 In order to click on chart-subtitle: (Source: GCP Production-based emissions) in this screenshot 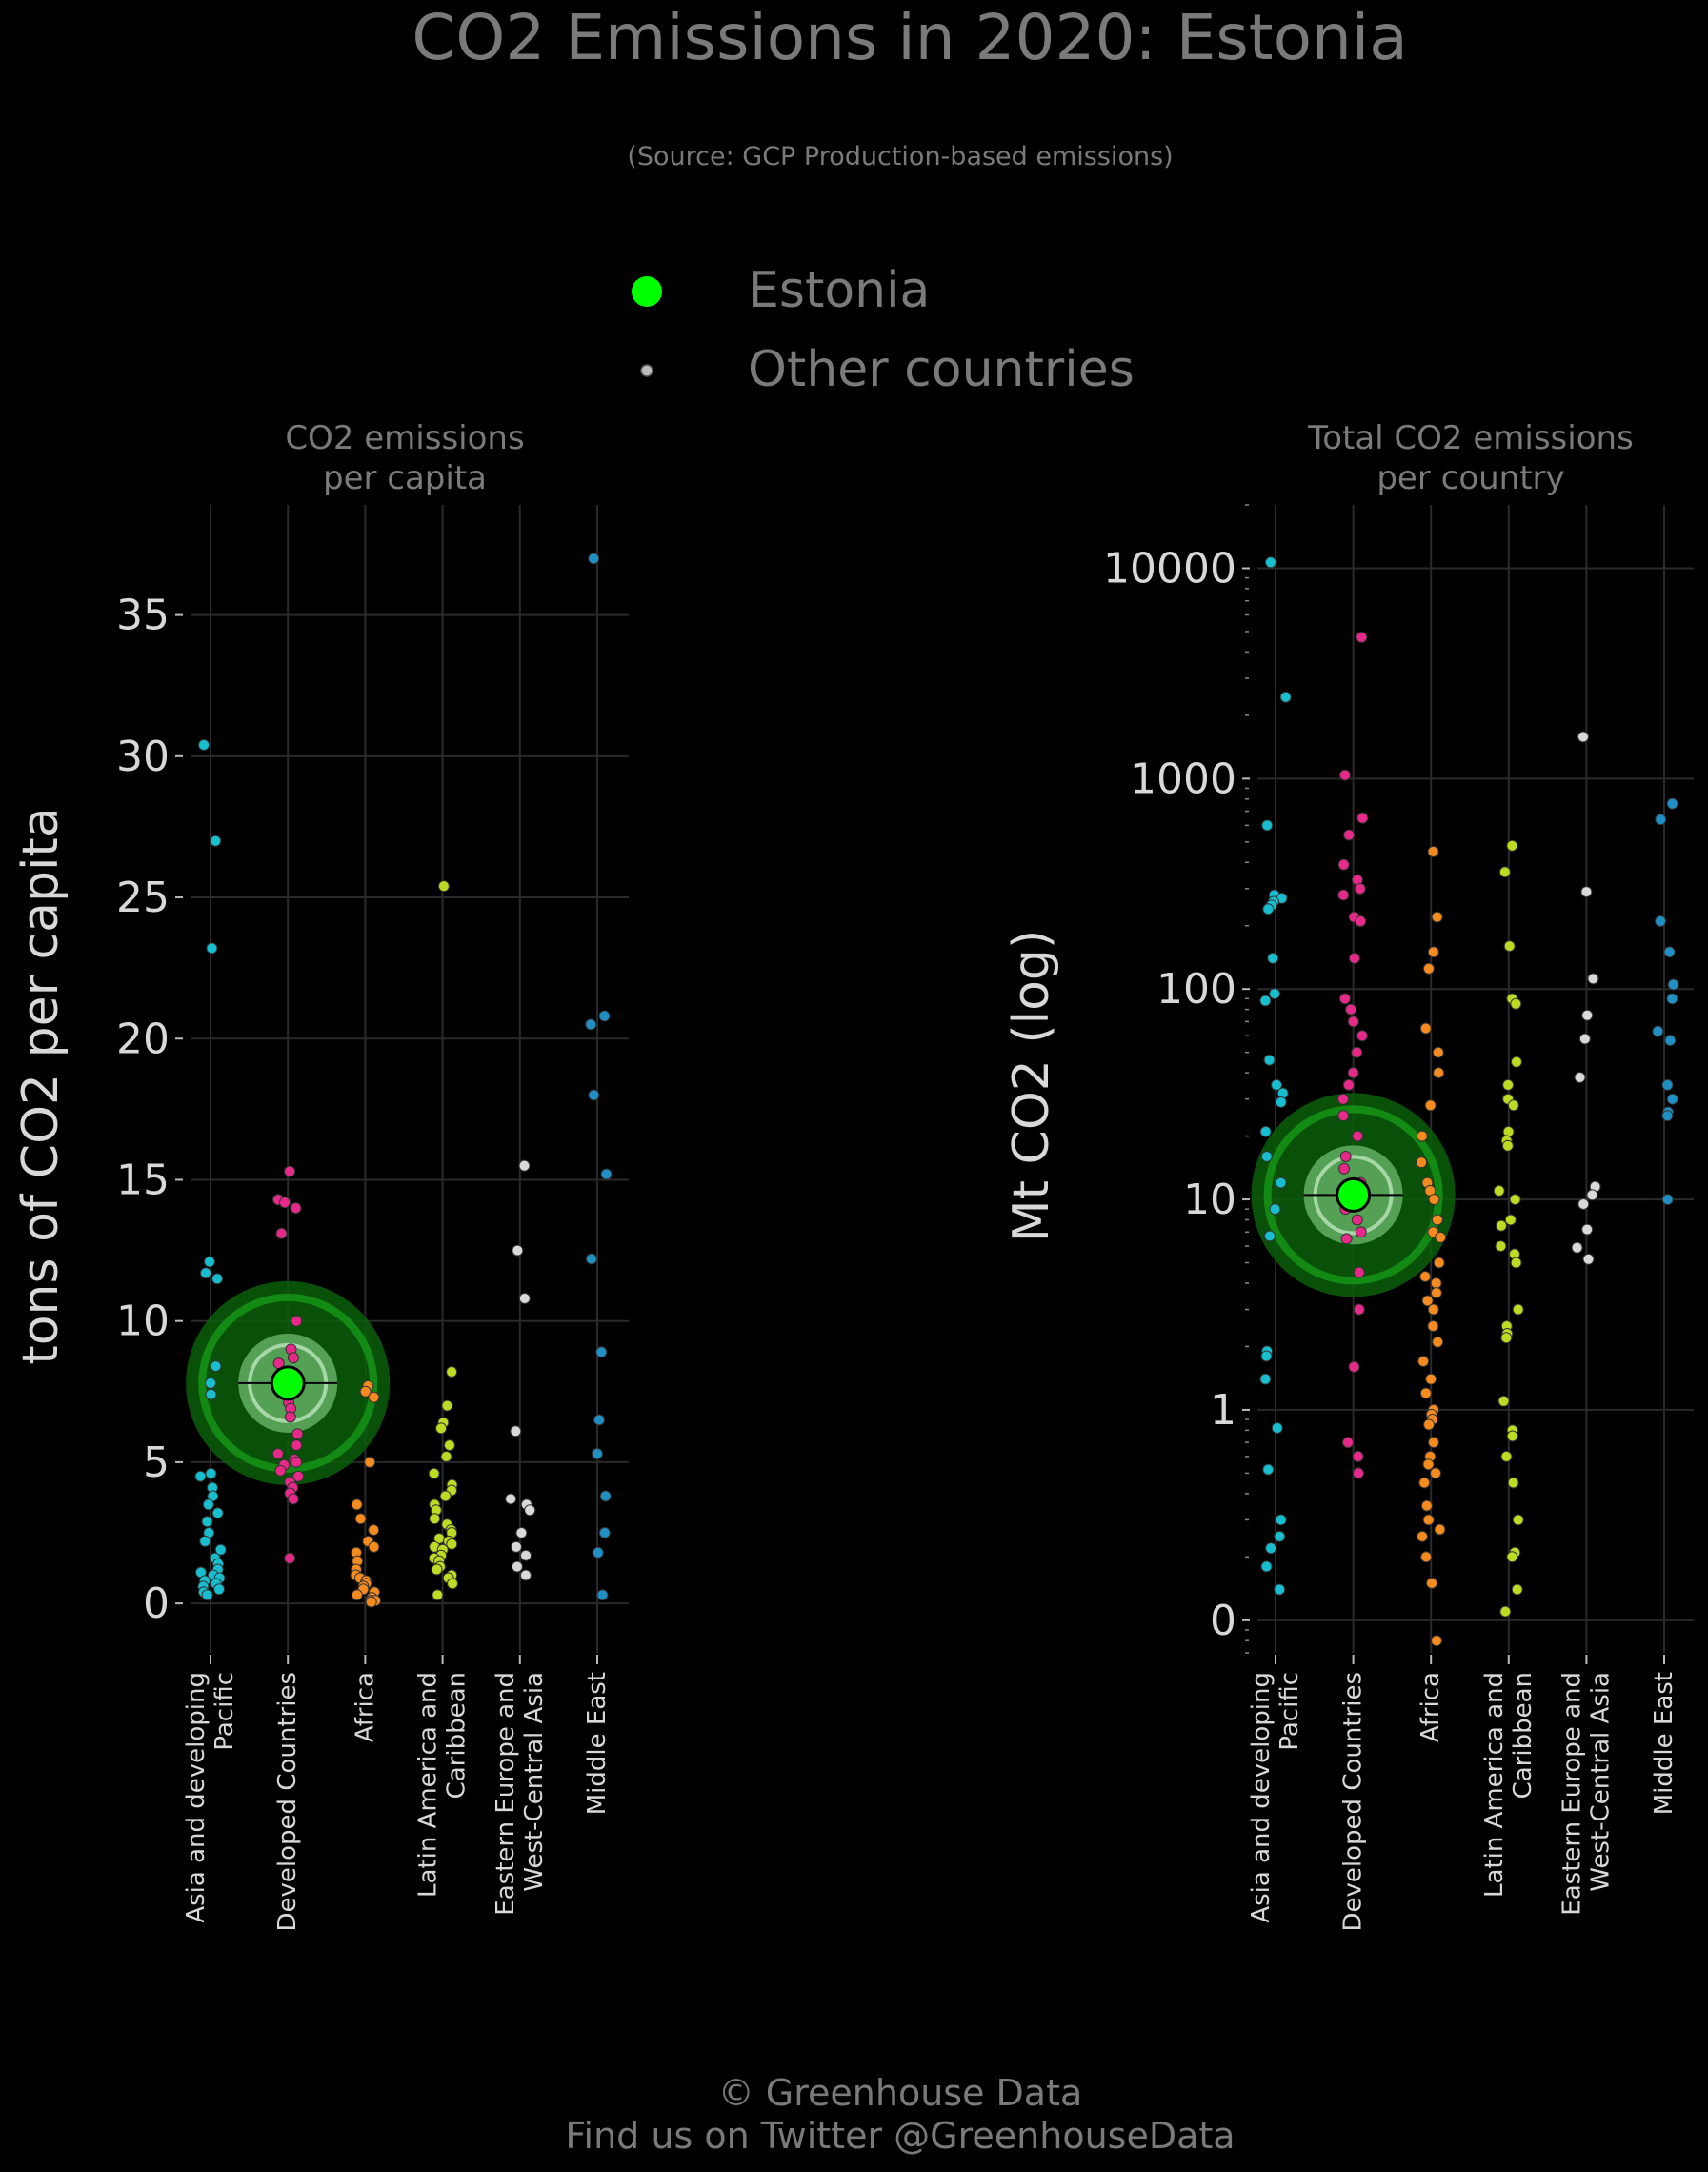, I will do `click(900, 156)`.